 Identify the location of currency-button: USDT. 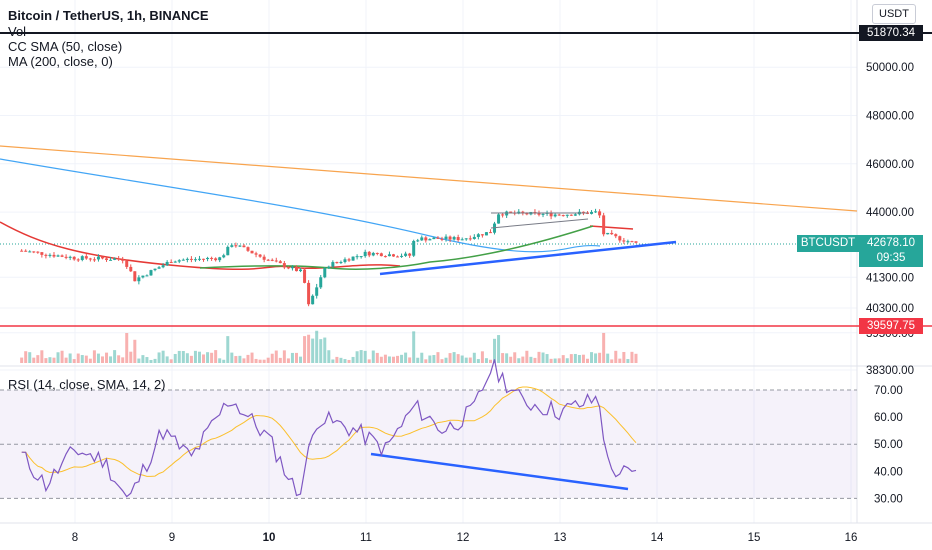
(894, 14).